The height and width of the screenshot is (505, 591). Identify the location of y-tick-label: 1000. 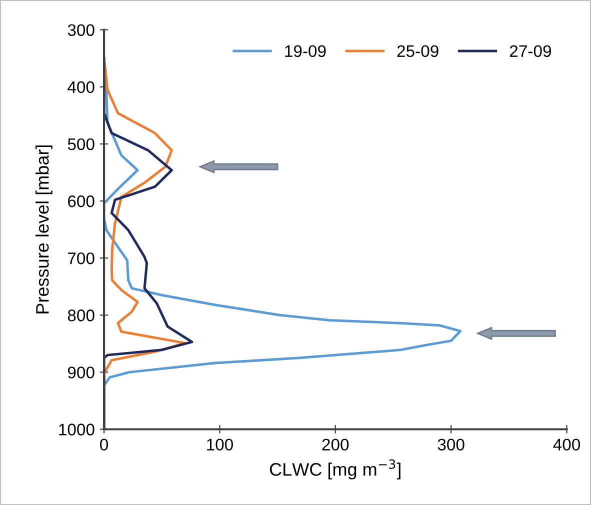
(76, 430).